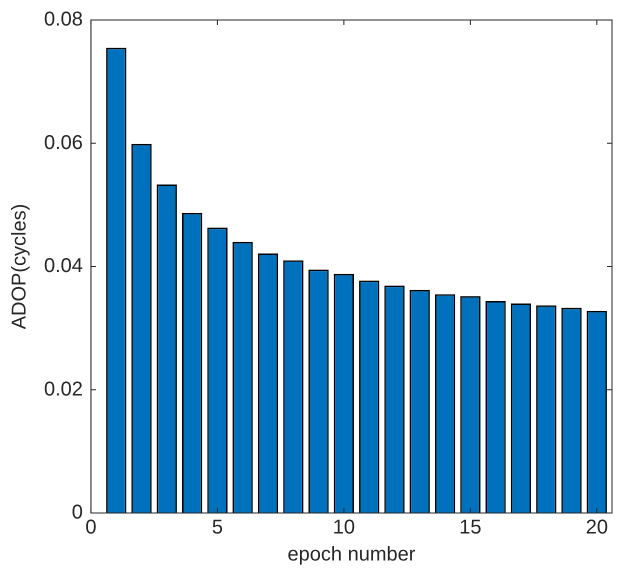 This screenshot has width=626, height=571. Describe the element at coordinates (470, 527) in the screenshot. I see `x-tick-label: 15` at that location.